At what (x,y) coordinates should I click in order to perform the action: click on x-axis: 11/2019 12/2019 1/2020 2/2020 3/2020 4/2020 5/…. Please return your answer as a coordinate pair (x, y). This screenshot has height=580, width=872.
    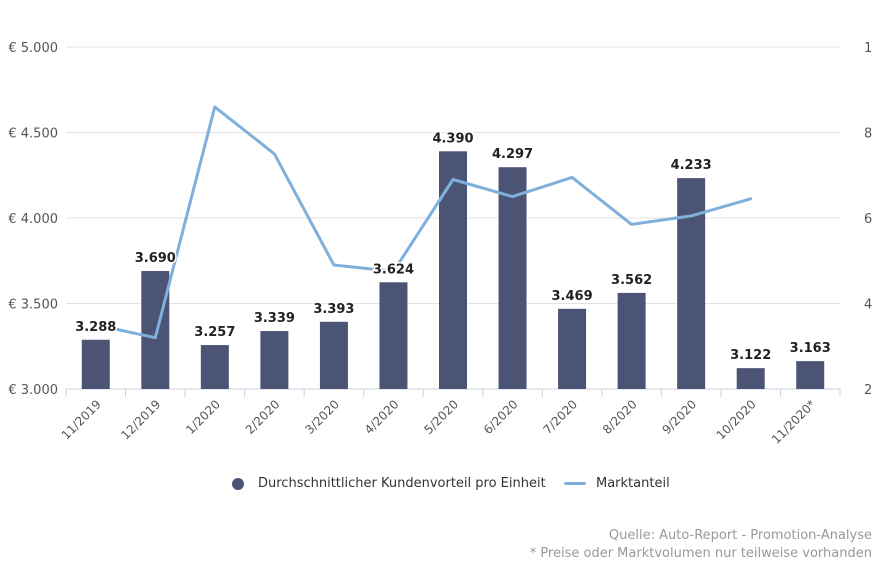
    Looking at the image, I should click on (450, 417).